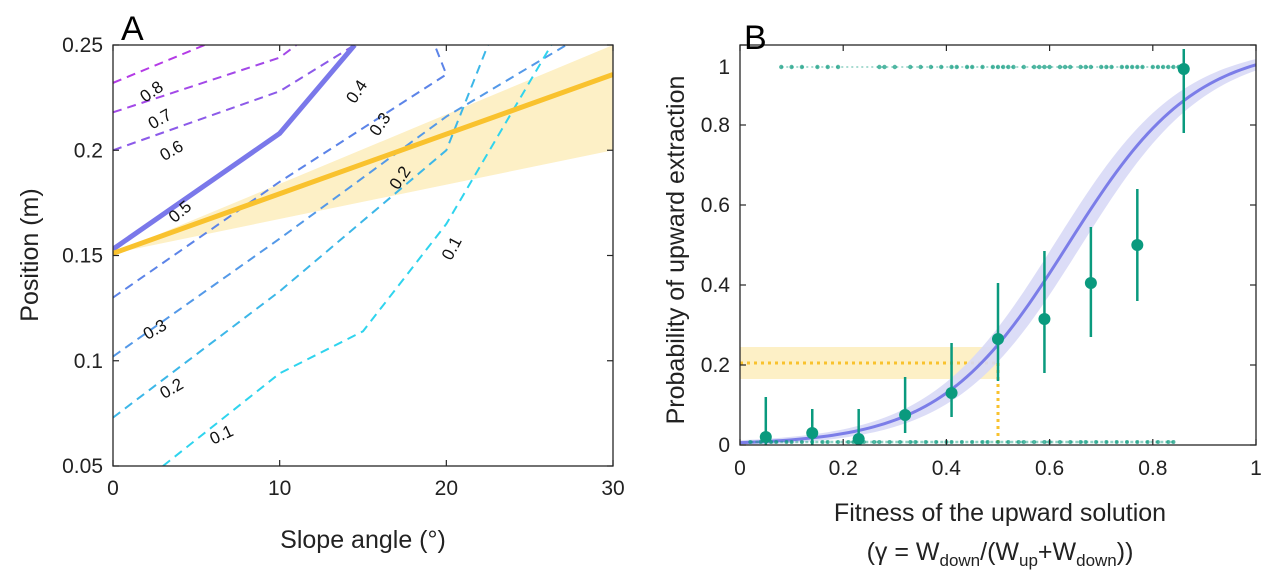 This screenshot has height=581, width=1276. I want to click on a-contour-label-group: 0.3, so click(380, 124).